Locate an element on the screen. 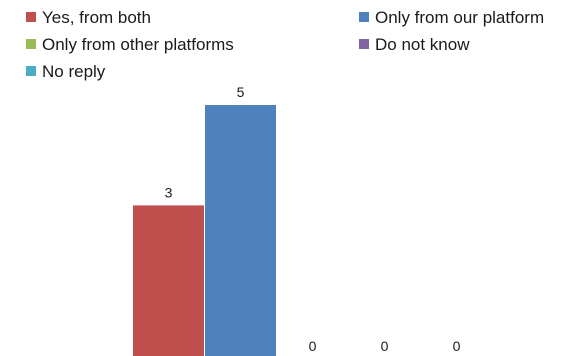 Image resolution: width=578 pixels, height=356 pixels. legend-item: No reply is located at coordinates (66, 71).